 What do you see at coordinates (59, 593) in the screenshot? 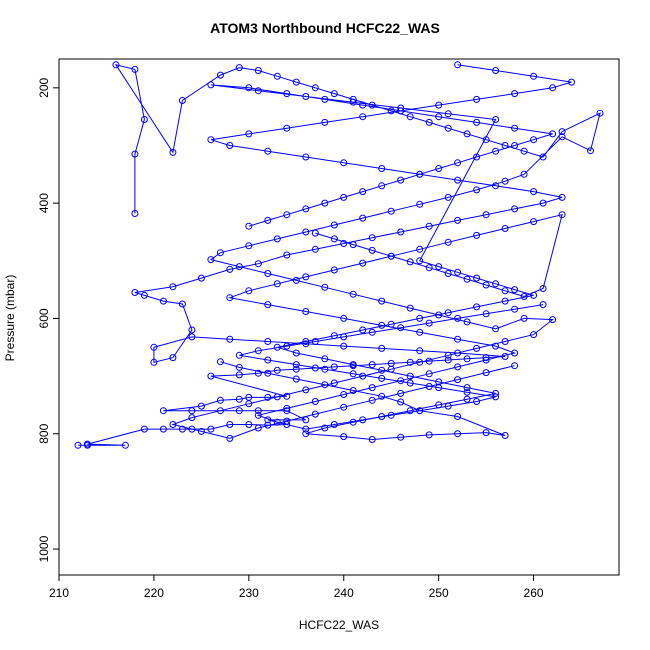
I see `x-tick-label: 210` at bounding box center [59, 593].